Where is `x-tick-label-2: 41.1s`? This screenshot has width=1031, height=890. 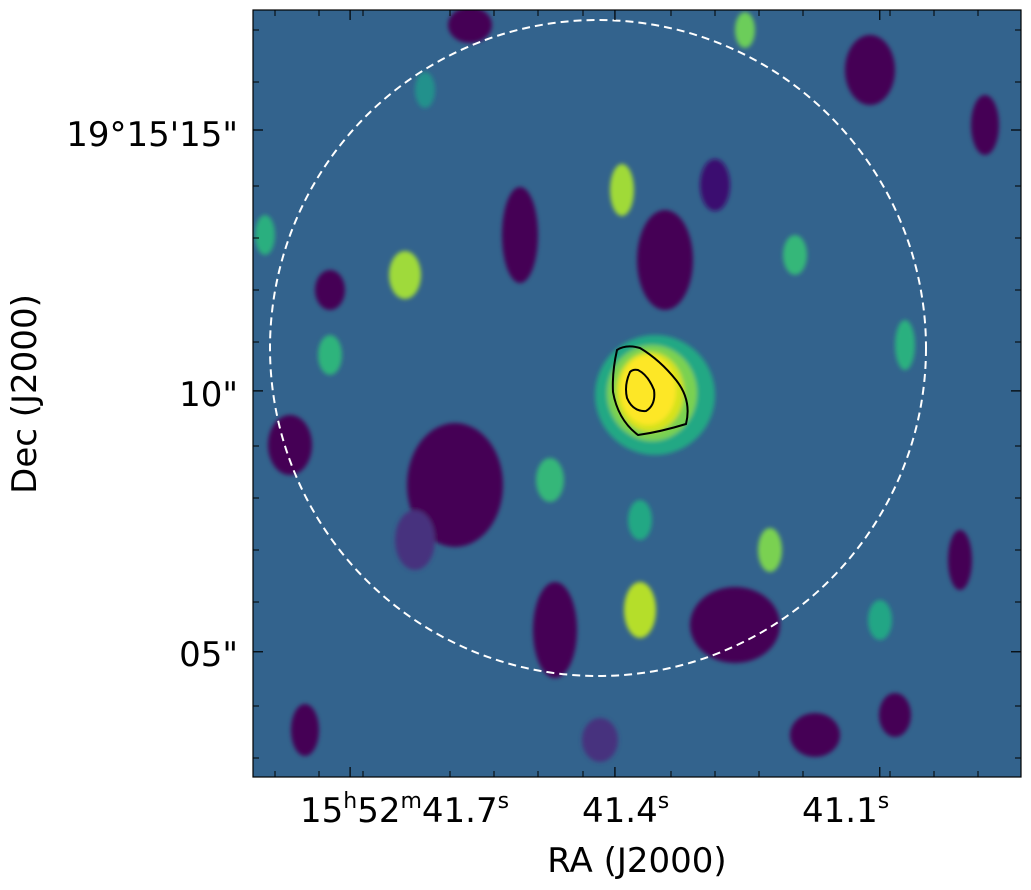
x-tick-label-2: 41.1s is located at coordinates (845, 810).